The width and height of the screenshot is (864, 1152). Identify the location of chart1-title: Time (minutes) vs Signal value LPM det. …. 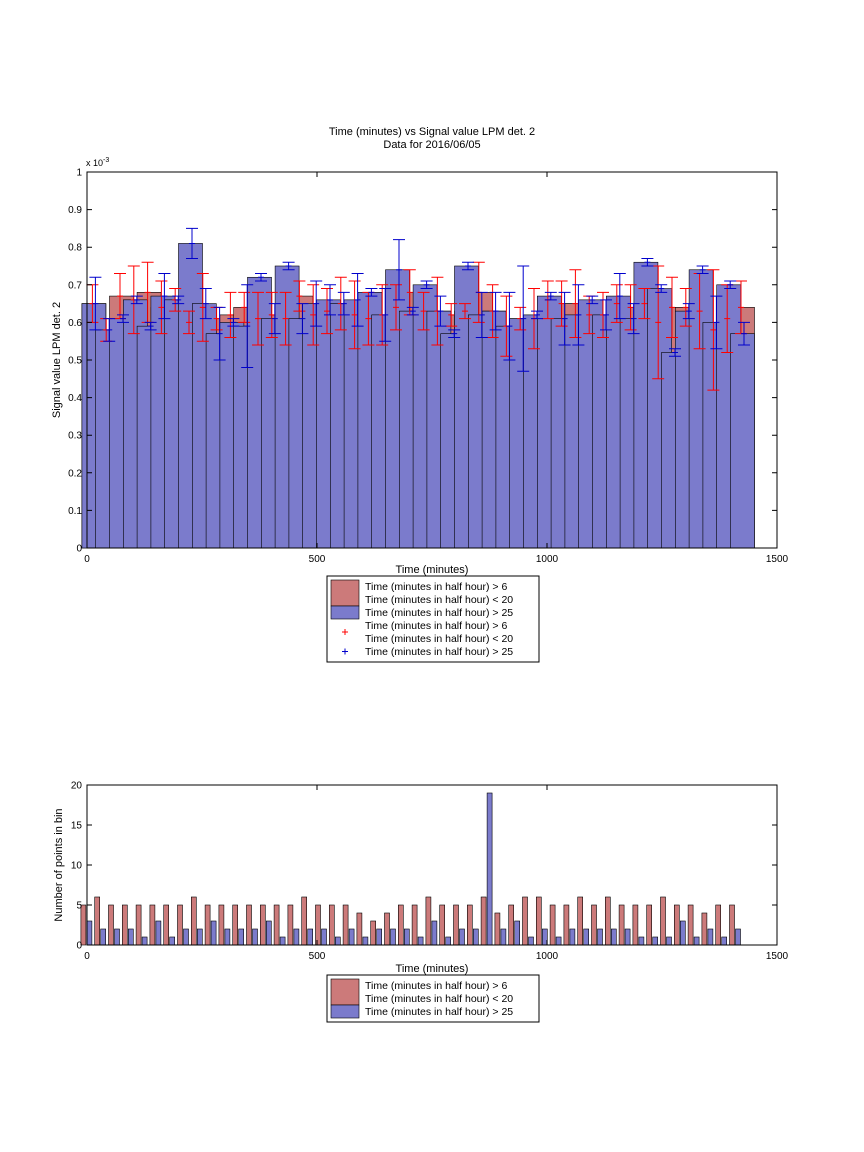
(432, 132).